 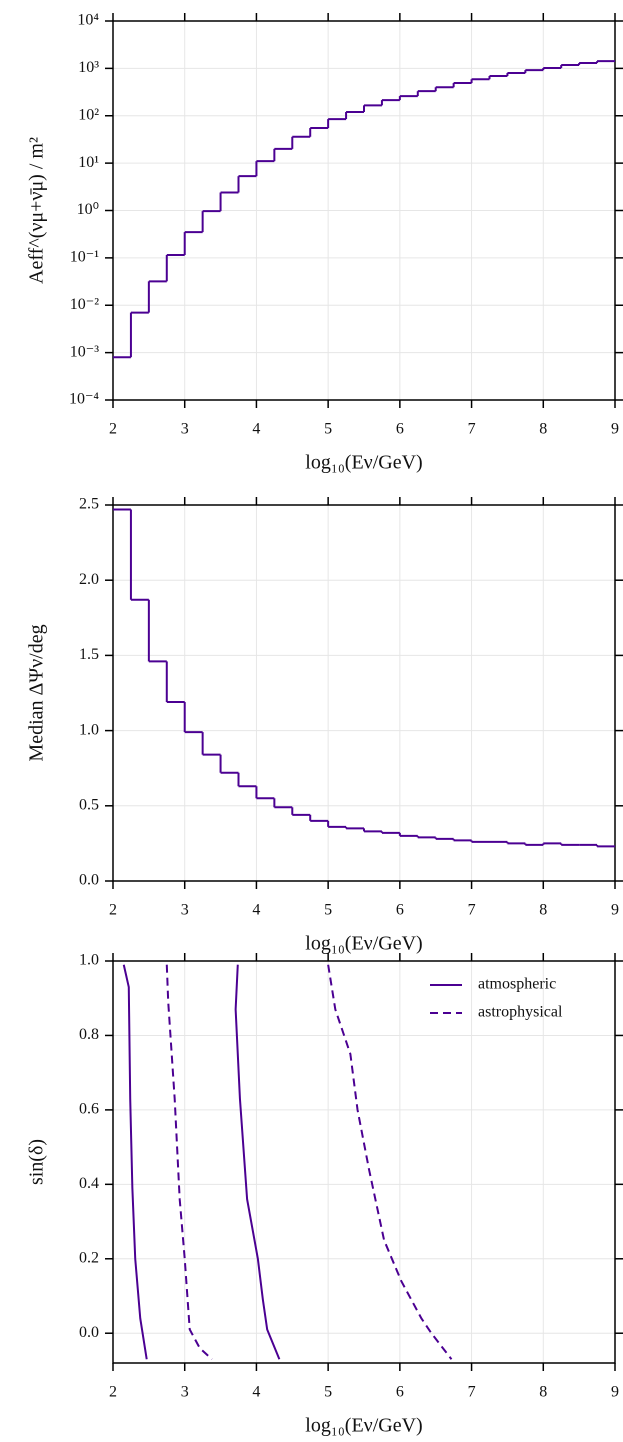 I want to click on y-tick-label: 2.5, so click(x=89, y=504).